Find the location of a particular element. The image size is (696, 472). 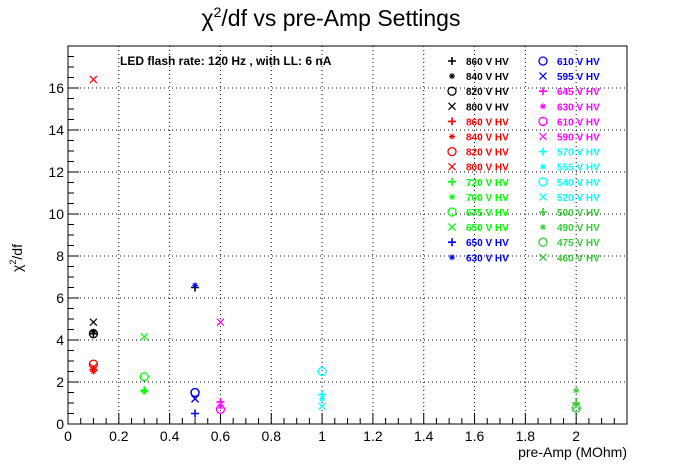

y-tick-labels: 0 2 4 6 8 10 12 14 16 is located at coordinates (56, 256).